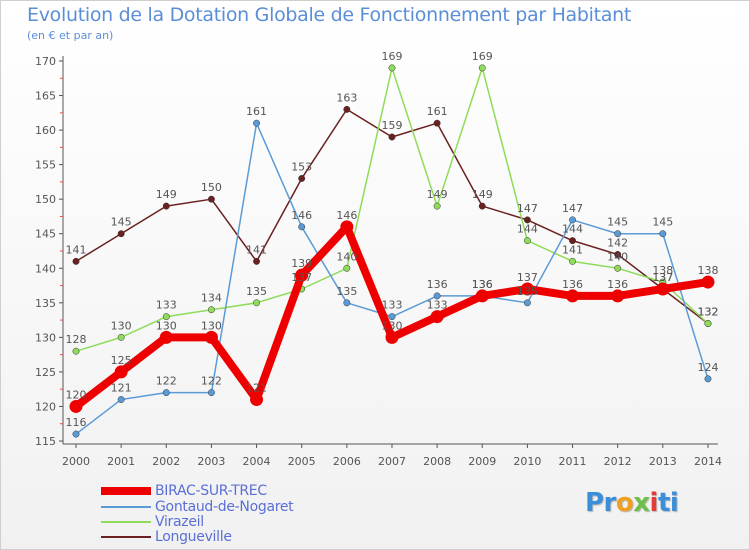  I want to click on legend-swatch-gontaud-de-nogaret, so click(126, 507).